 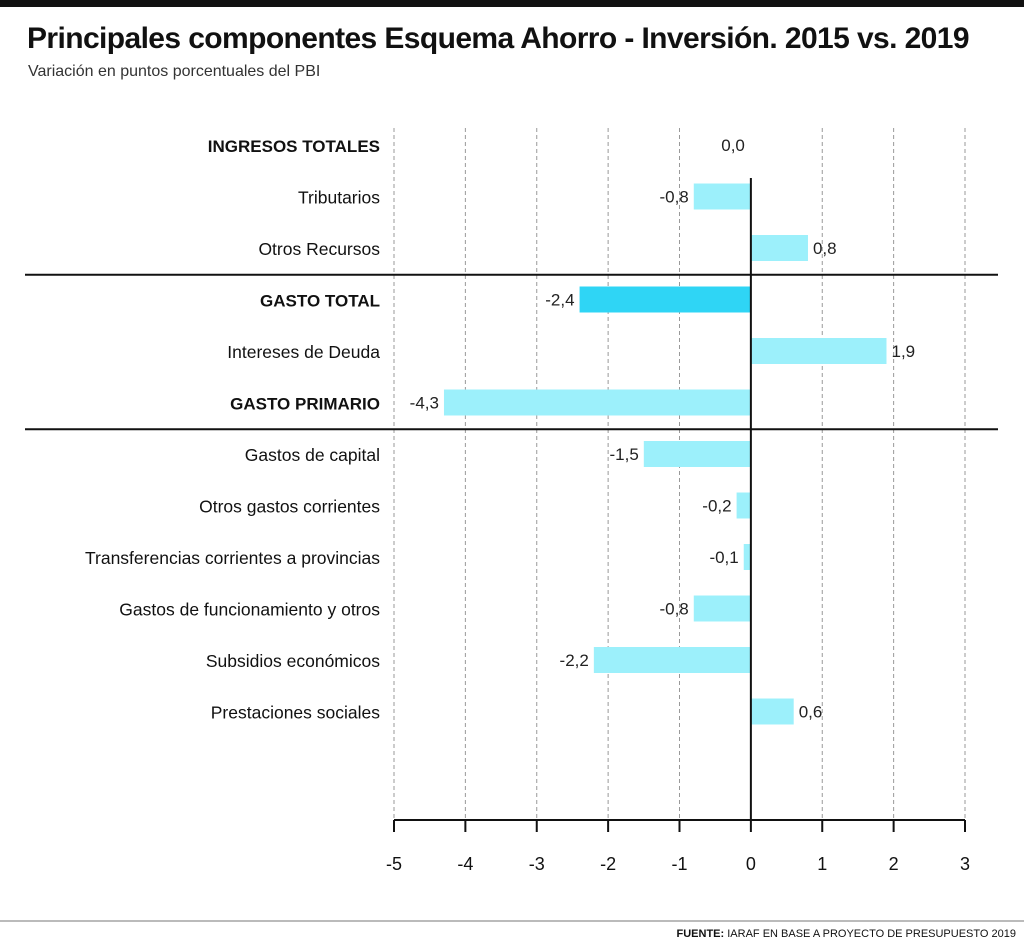 What do you see at coordinates (679, 864) in the screenshot?
I see `x-tick-label: -1` at bounding box center [679, 864].